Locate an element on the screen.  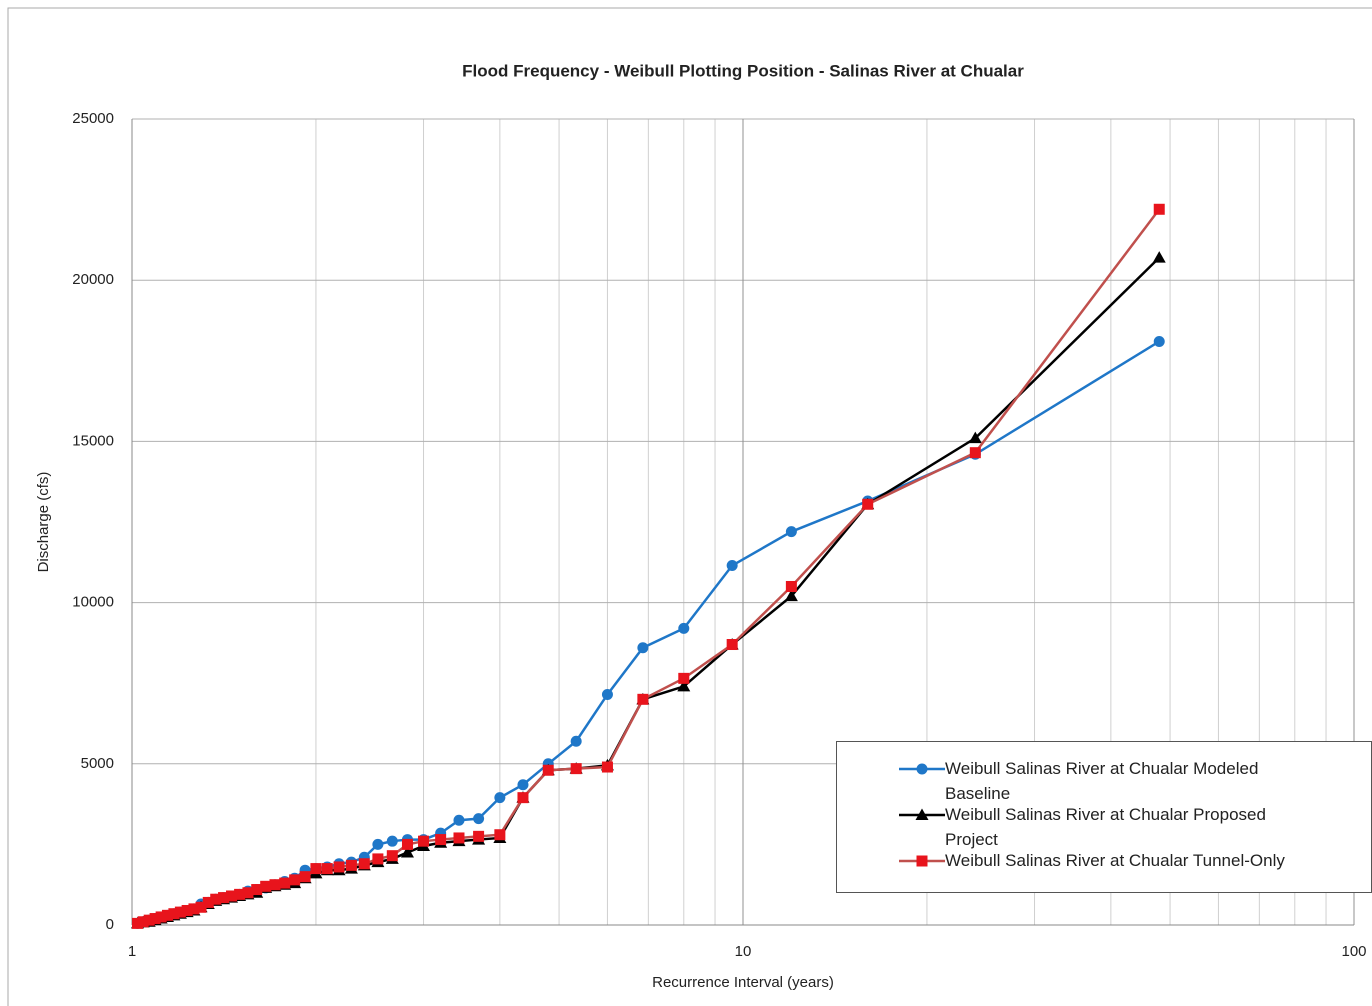
y-tick-label: 0 is located at coordinates (110, 924).